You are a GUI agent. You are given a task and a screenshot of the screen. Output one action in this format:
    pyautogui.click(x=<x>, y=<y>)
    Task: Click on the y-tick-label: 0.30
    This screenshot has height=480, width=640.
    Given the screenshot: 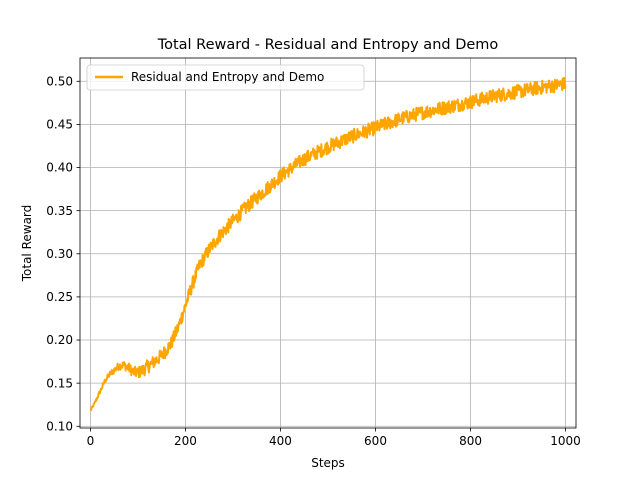 What is the action you would take?
    pyautogui.click(x=59, y=254)
    